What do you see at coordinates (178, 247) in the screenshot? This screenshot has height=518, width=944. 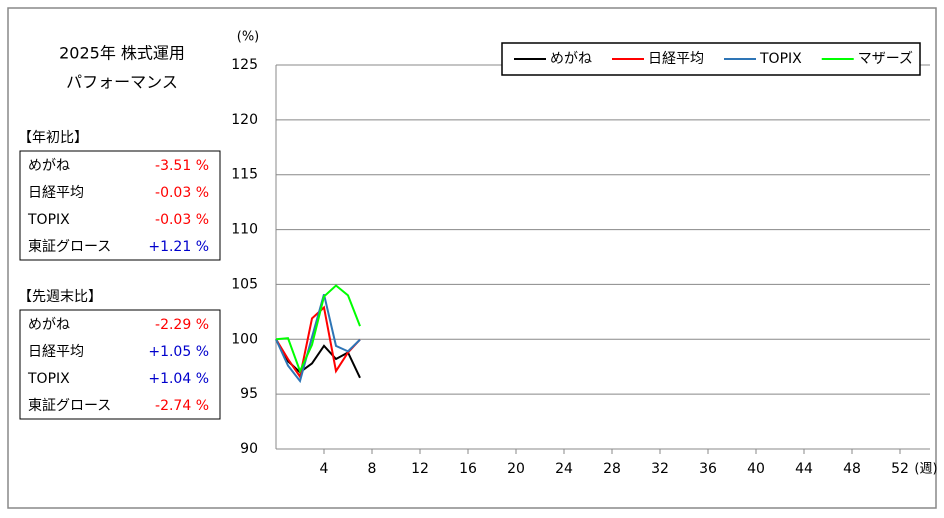 I see `row-value: +1.21 %` at bounding box center [178, 247].